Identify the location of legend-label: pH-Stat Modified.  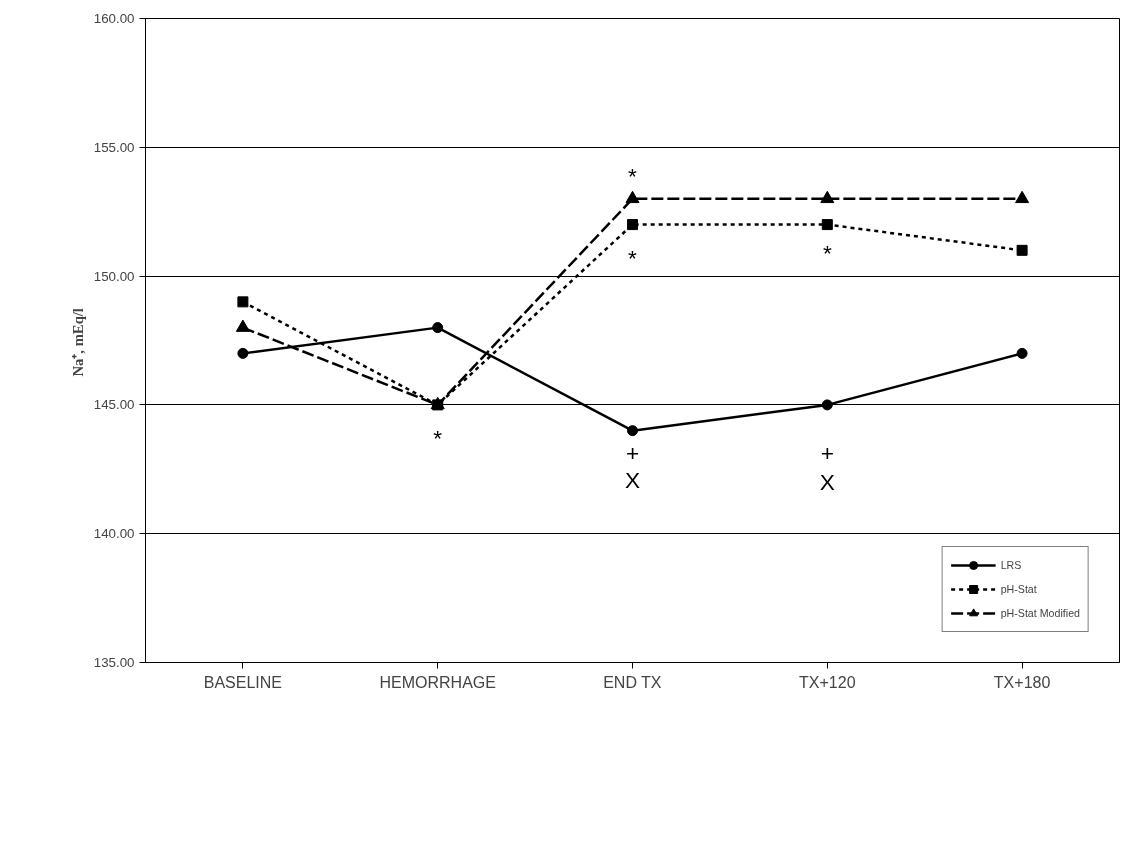
(1040, 613).